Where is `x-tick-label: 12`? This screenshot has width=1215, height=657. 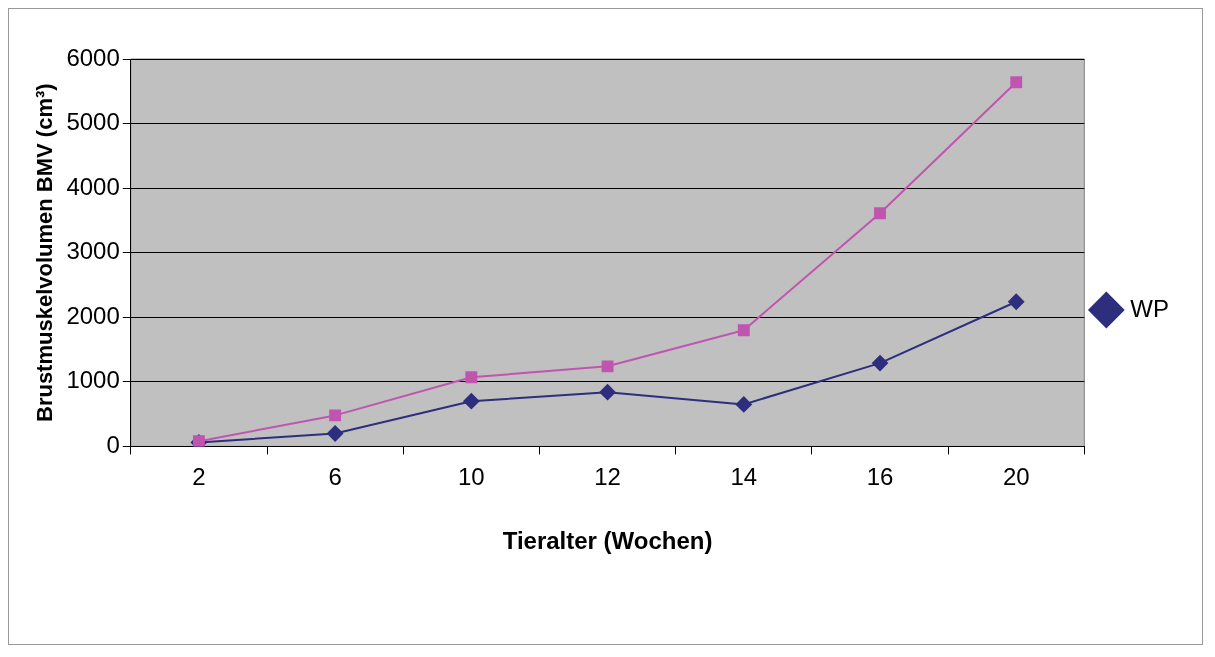 x-tick-label: 12 is located at coordinates (607, 477).